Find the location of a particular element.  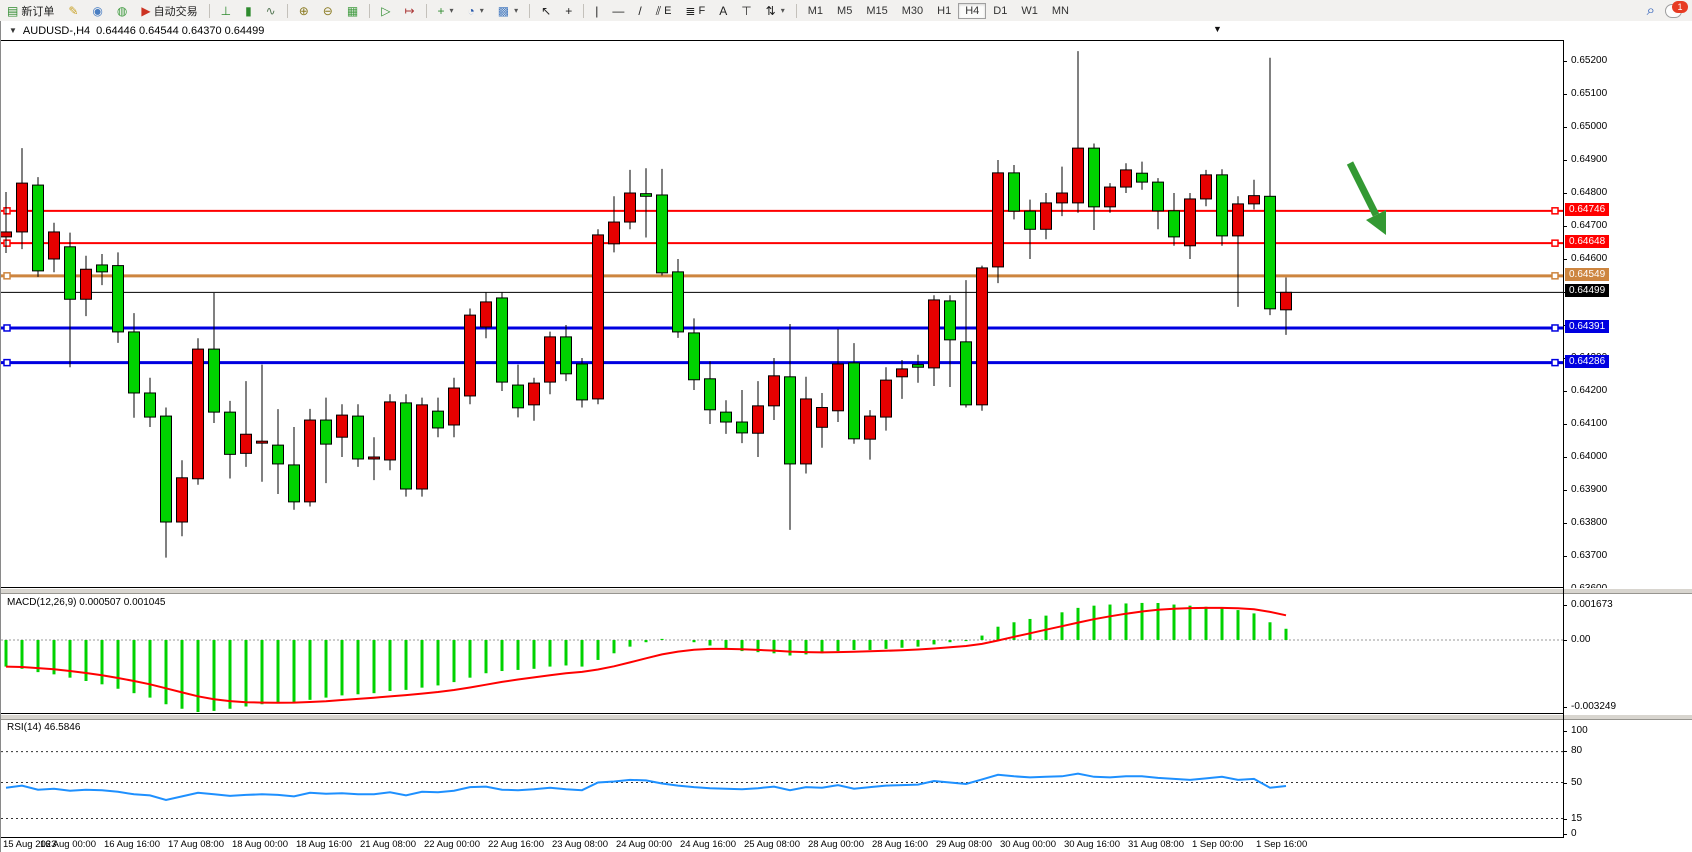

zoom-in-button: ⊕ is located at coordinates (304, 11).